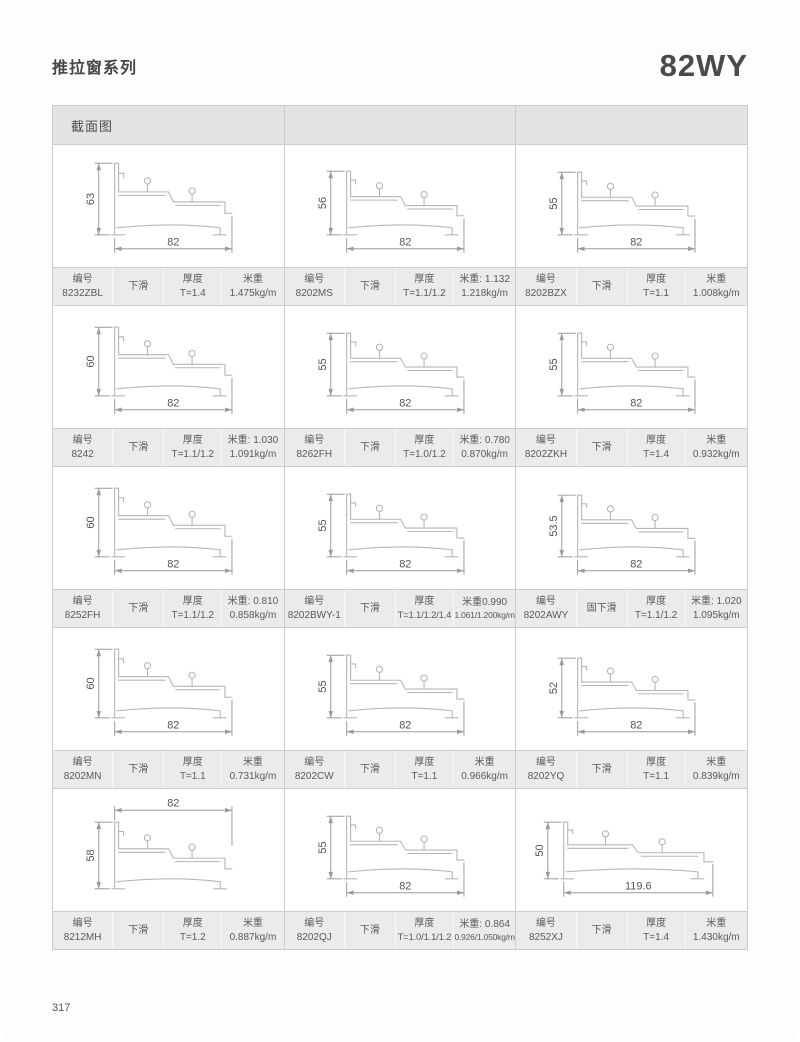 This screenshot has width=800, height=1042. I want to click on spec-code-text: 8202BZX, so click(546, 293).